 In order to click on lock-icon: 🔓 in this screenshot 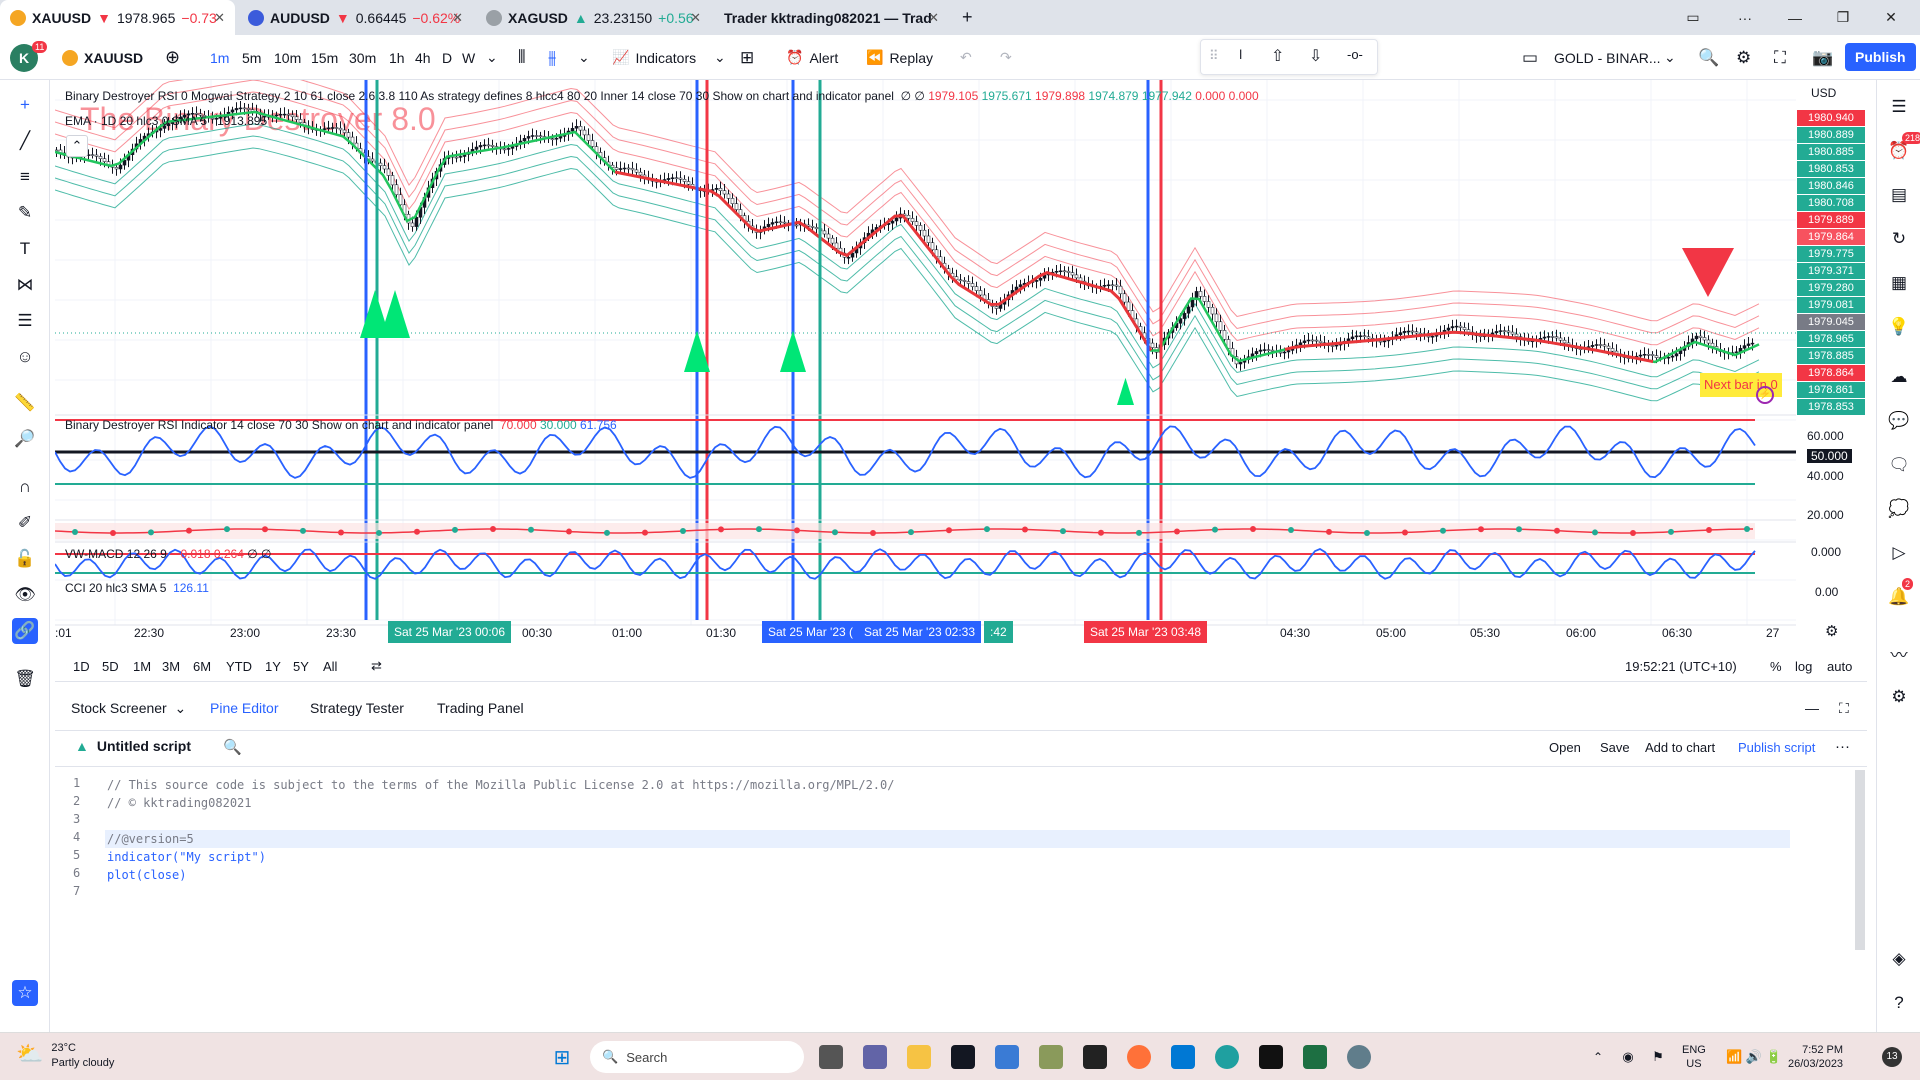, I will do `click(25, 558)`.